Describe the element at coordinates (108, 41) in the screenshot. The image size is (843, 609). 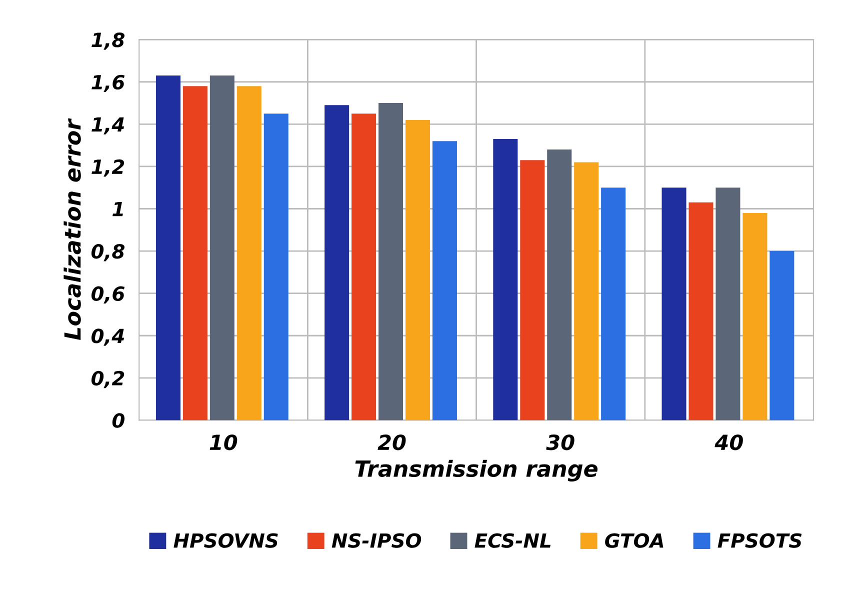
I see `y-tick-label: 1,8` at that location.